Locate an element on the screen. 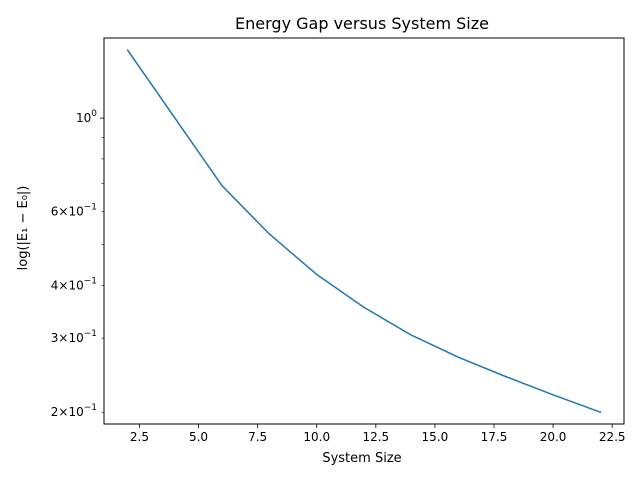 This screenshot has height=480, width=640. y-tick-label: 100 is located at coordinates (86, 117).